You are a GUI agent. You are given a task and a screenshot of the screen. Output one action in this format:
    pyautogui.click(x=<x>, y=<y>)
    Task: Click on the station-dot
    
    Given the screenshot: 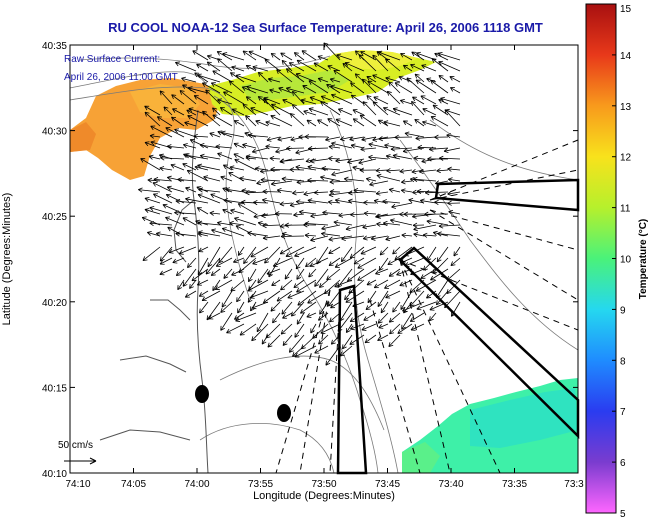 What is the action you would take?
    pyautogui.click(x=284, y=413)
    